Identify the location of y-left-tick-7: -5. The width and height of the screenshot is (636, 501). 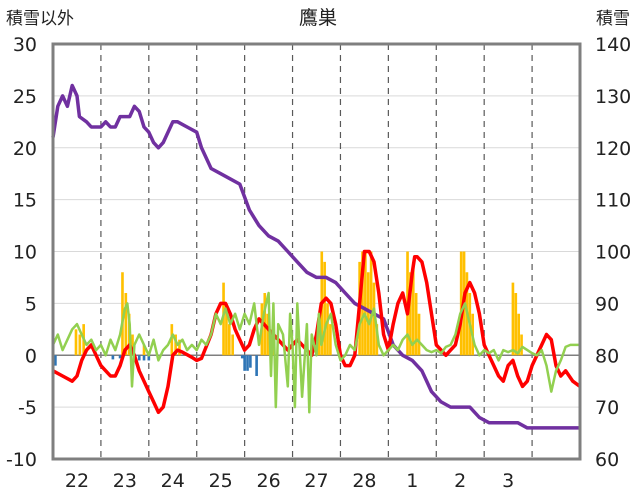
(27, 408).